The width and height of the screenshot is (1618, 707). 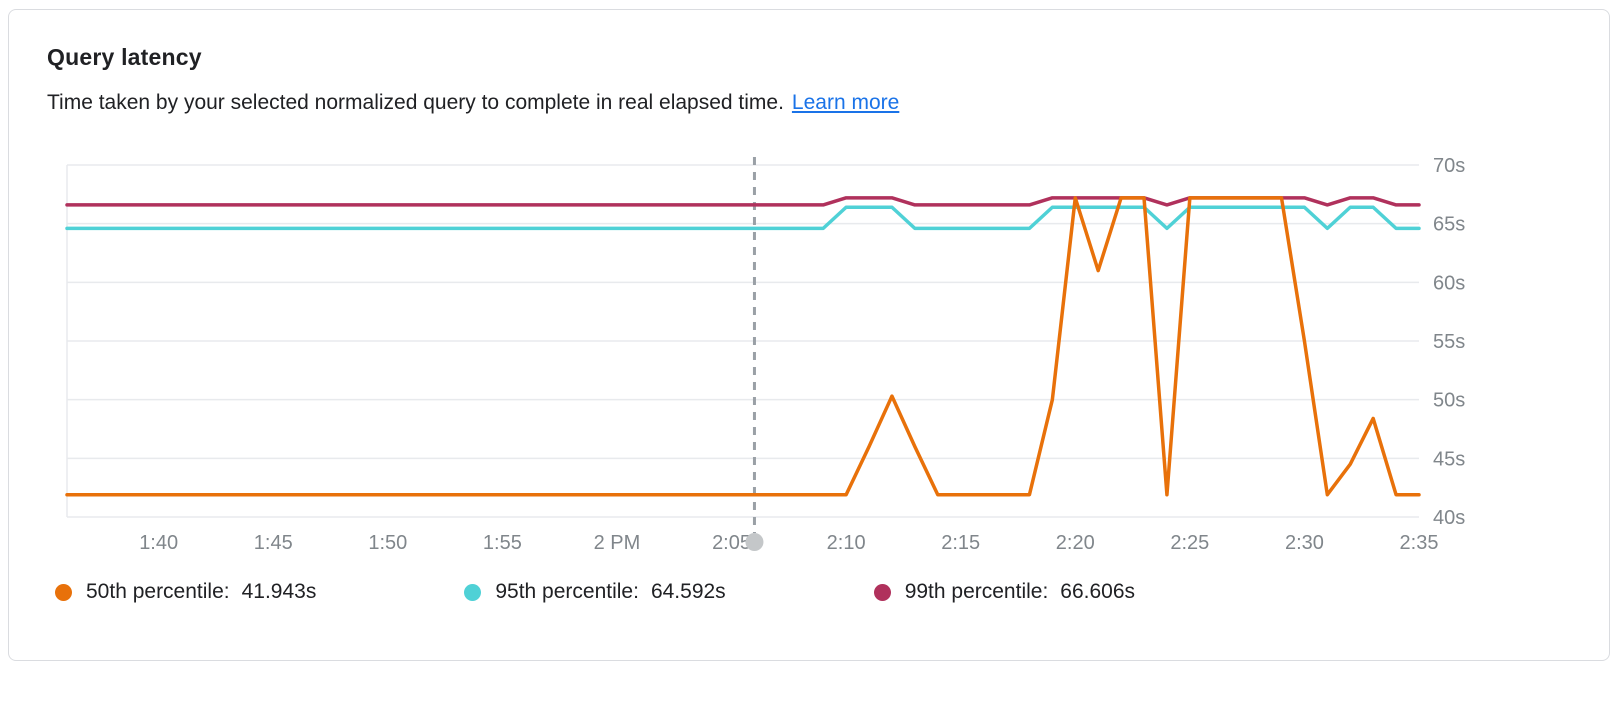 What do you see at coordinates (1075, 543) in the screenshot?
I see `x-axis-label: 2:20` at bounding box center [1075, 543].